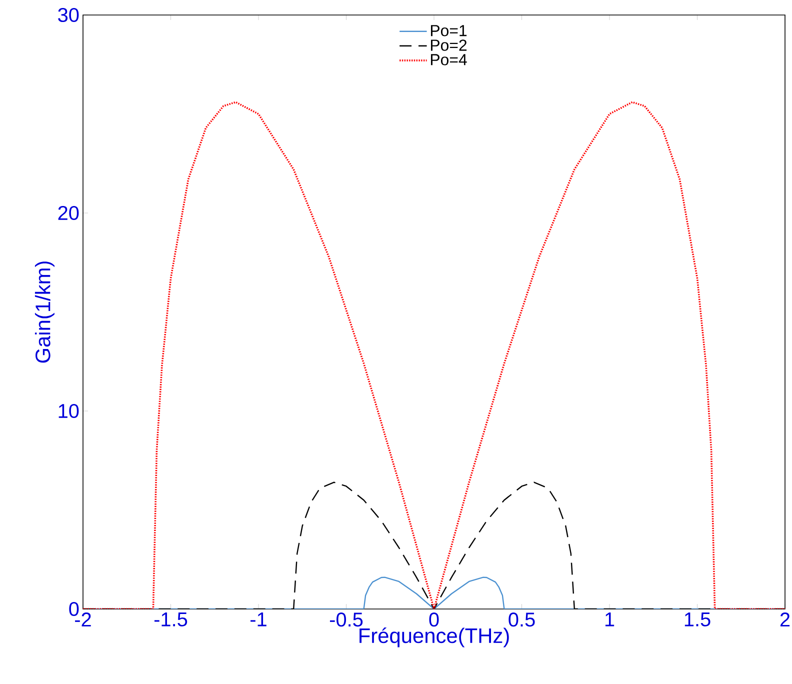 This screenshot has width=792, height=684. I want to click on x-tick-label: -1.5, so click(171, 619).